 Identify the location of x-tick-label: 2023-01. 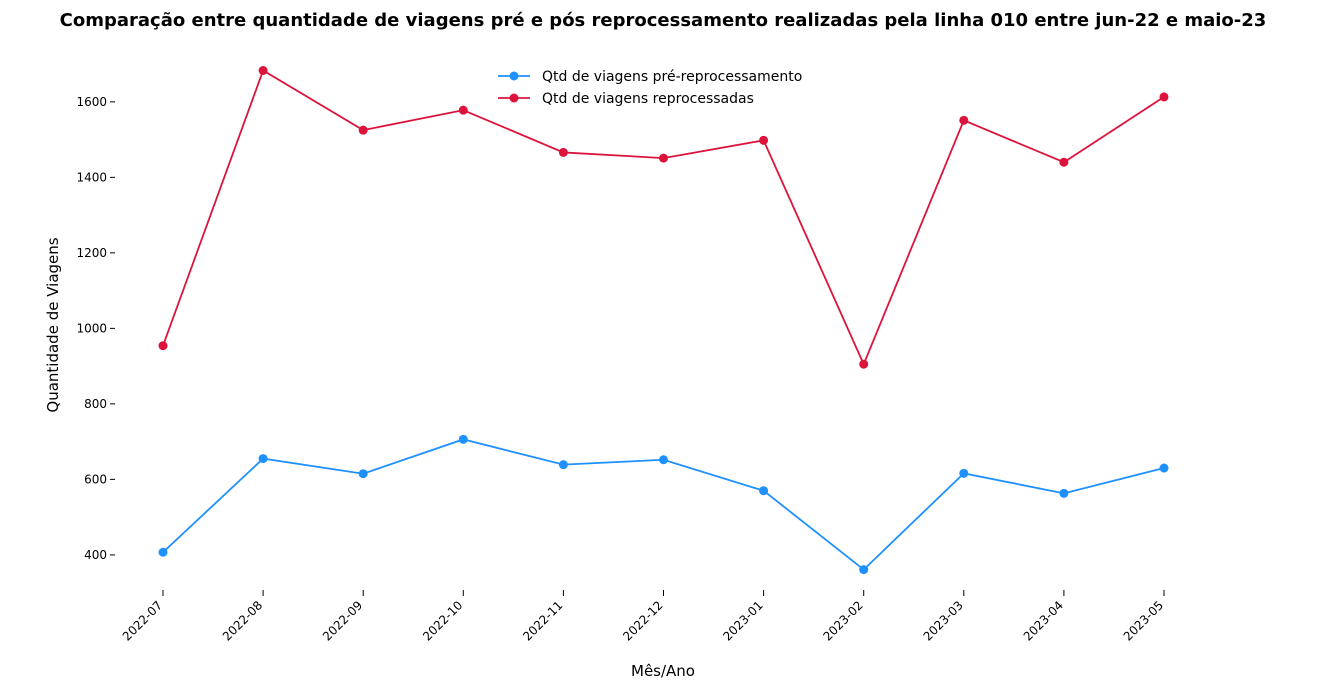
(742, 620).